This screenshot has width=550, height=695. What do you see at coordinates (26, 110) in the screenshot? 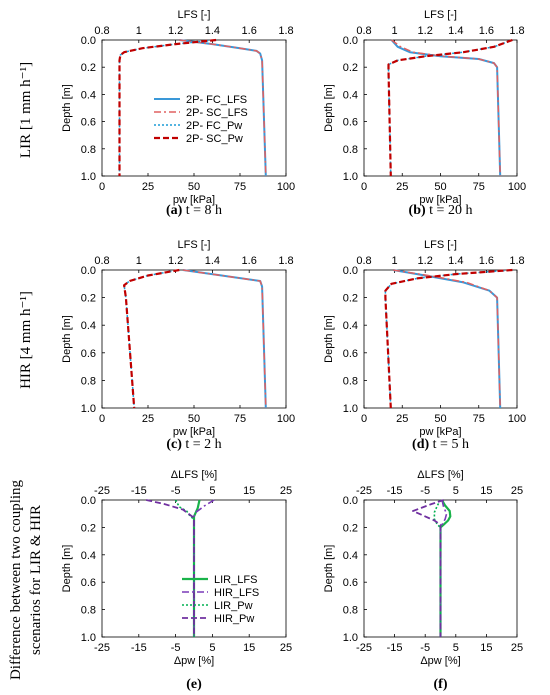
I see `row-label-lir: LIR [1 mm h⁻¹]` at bounding box center [26, 110].